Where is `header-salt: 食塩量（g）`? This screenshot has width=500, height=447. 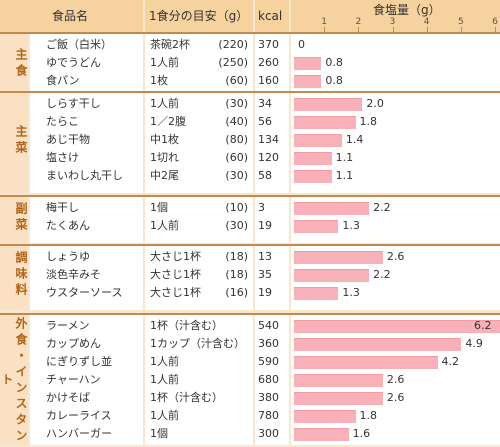
header-salt: 食塩量（g） is located at coordinates (407, 10).